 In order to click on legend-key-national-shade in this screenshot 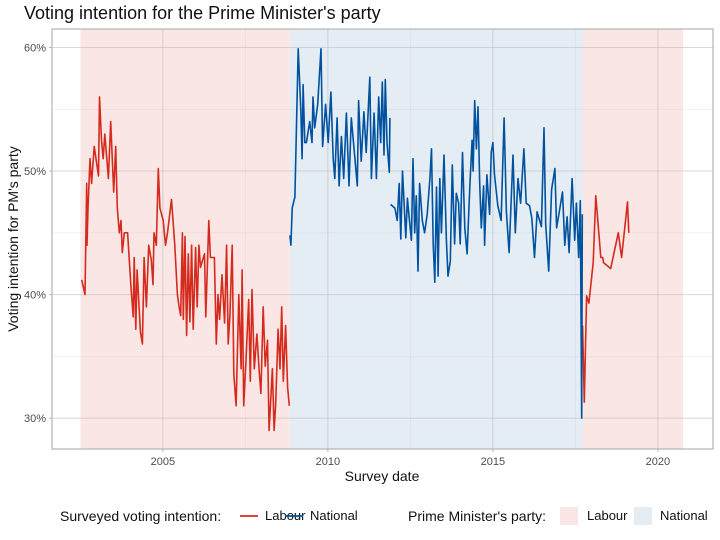, I will do `click(643, 516)`.